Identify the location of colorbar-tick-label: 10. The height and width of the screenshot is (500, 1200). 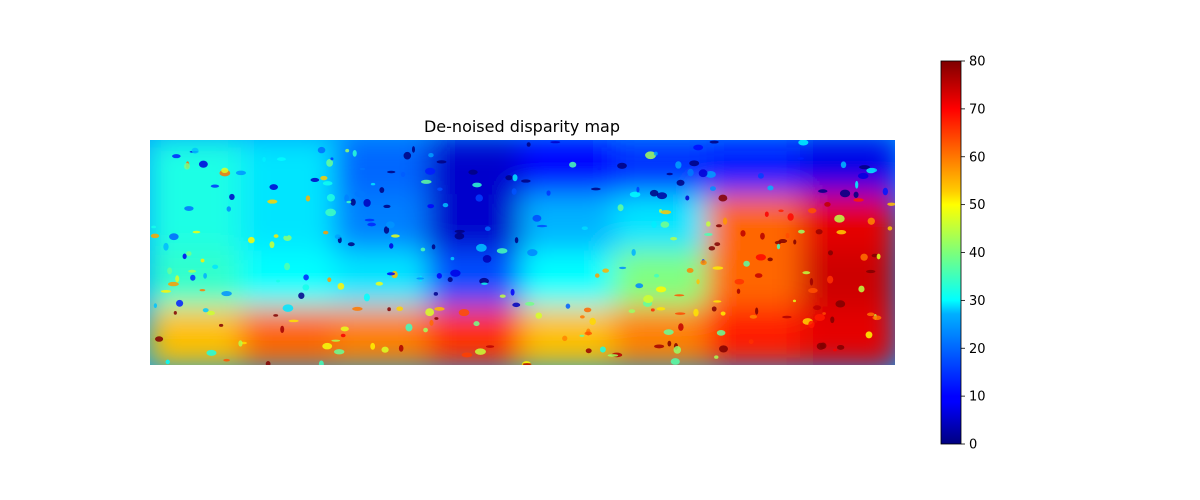
(977, 397).